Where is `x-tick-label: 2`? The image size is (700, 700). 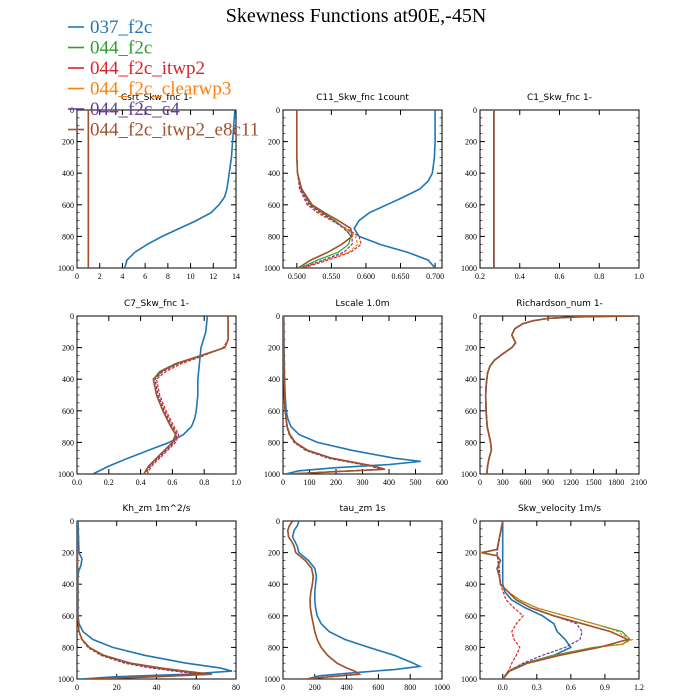
x-tick-label: 2 is located at coordinates (100, 276).